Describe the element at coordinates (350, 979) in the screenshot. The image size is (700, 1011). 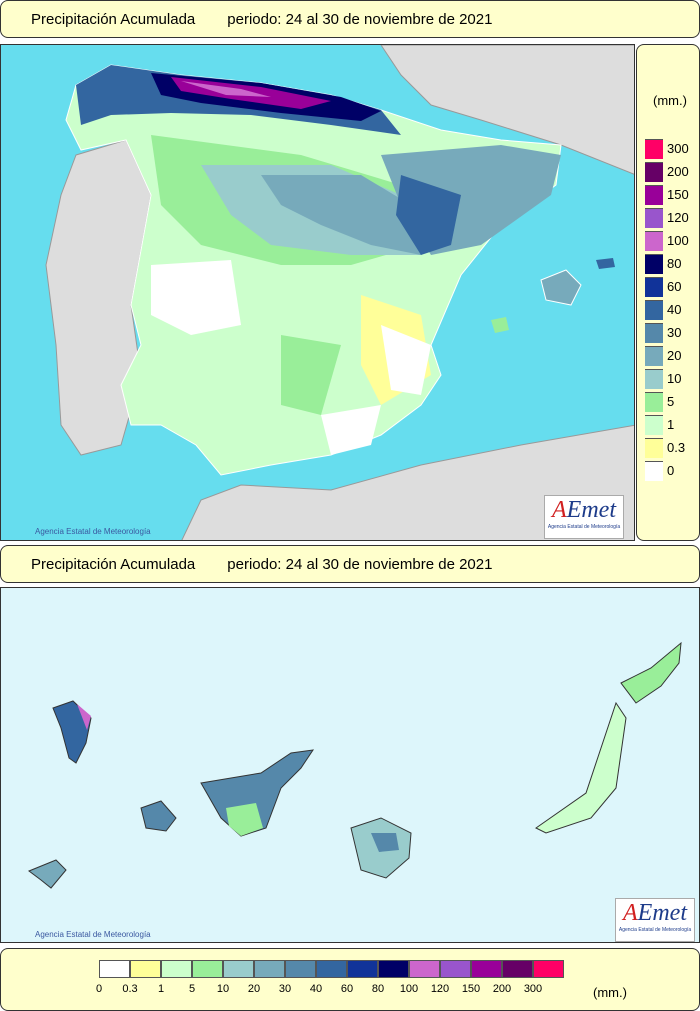
I see `horizontal-legend` at that location.